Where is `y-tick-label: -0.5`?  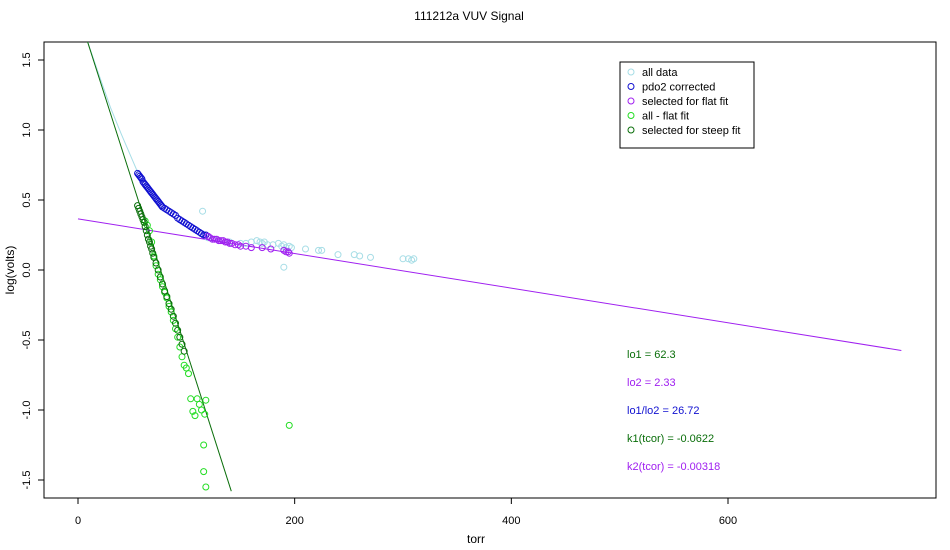
y-tick-label: -0.5 is located at coordinates (27, 340).